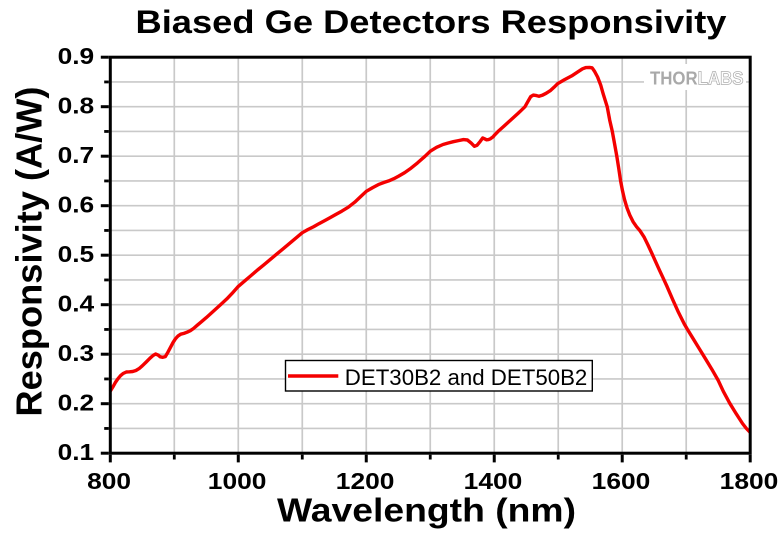 The width and height of the screenshot is (780, 536). Describe the element at coordinates (76, 254) in the screenshot. I see `svg-text: 0.5` at that location.